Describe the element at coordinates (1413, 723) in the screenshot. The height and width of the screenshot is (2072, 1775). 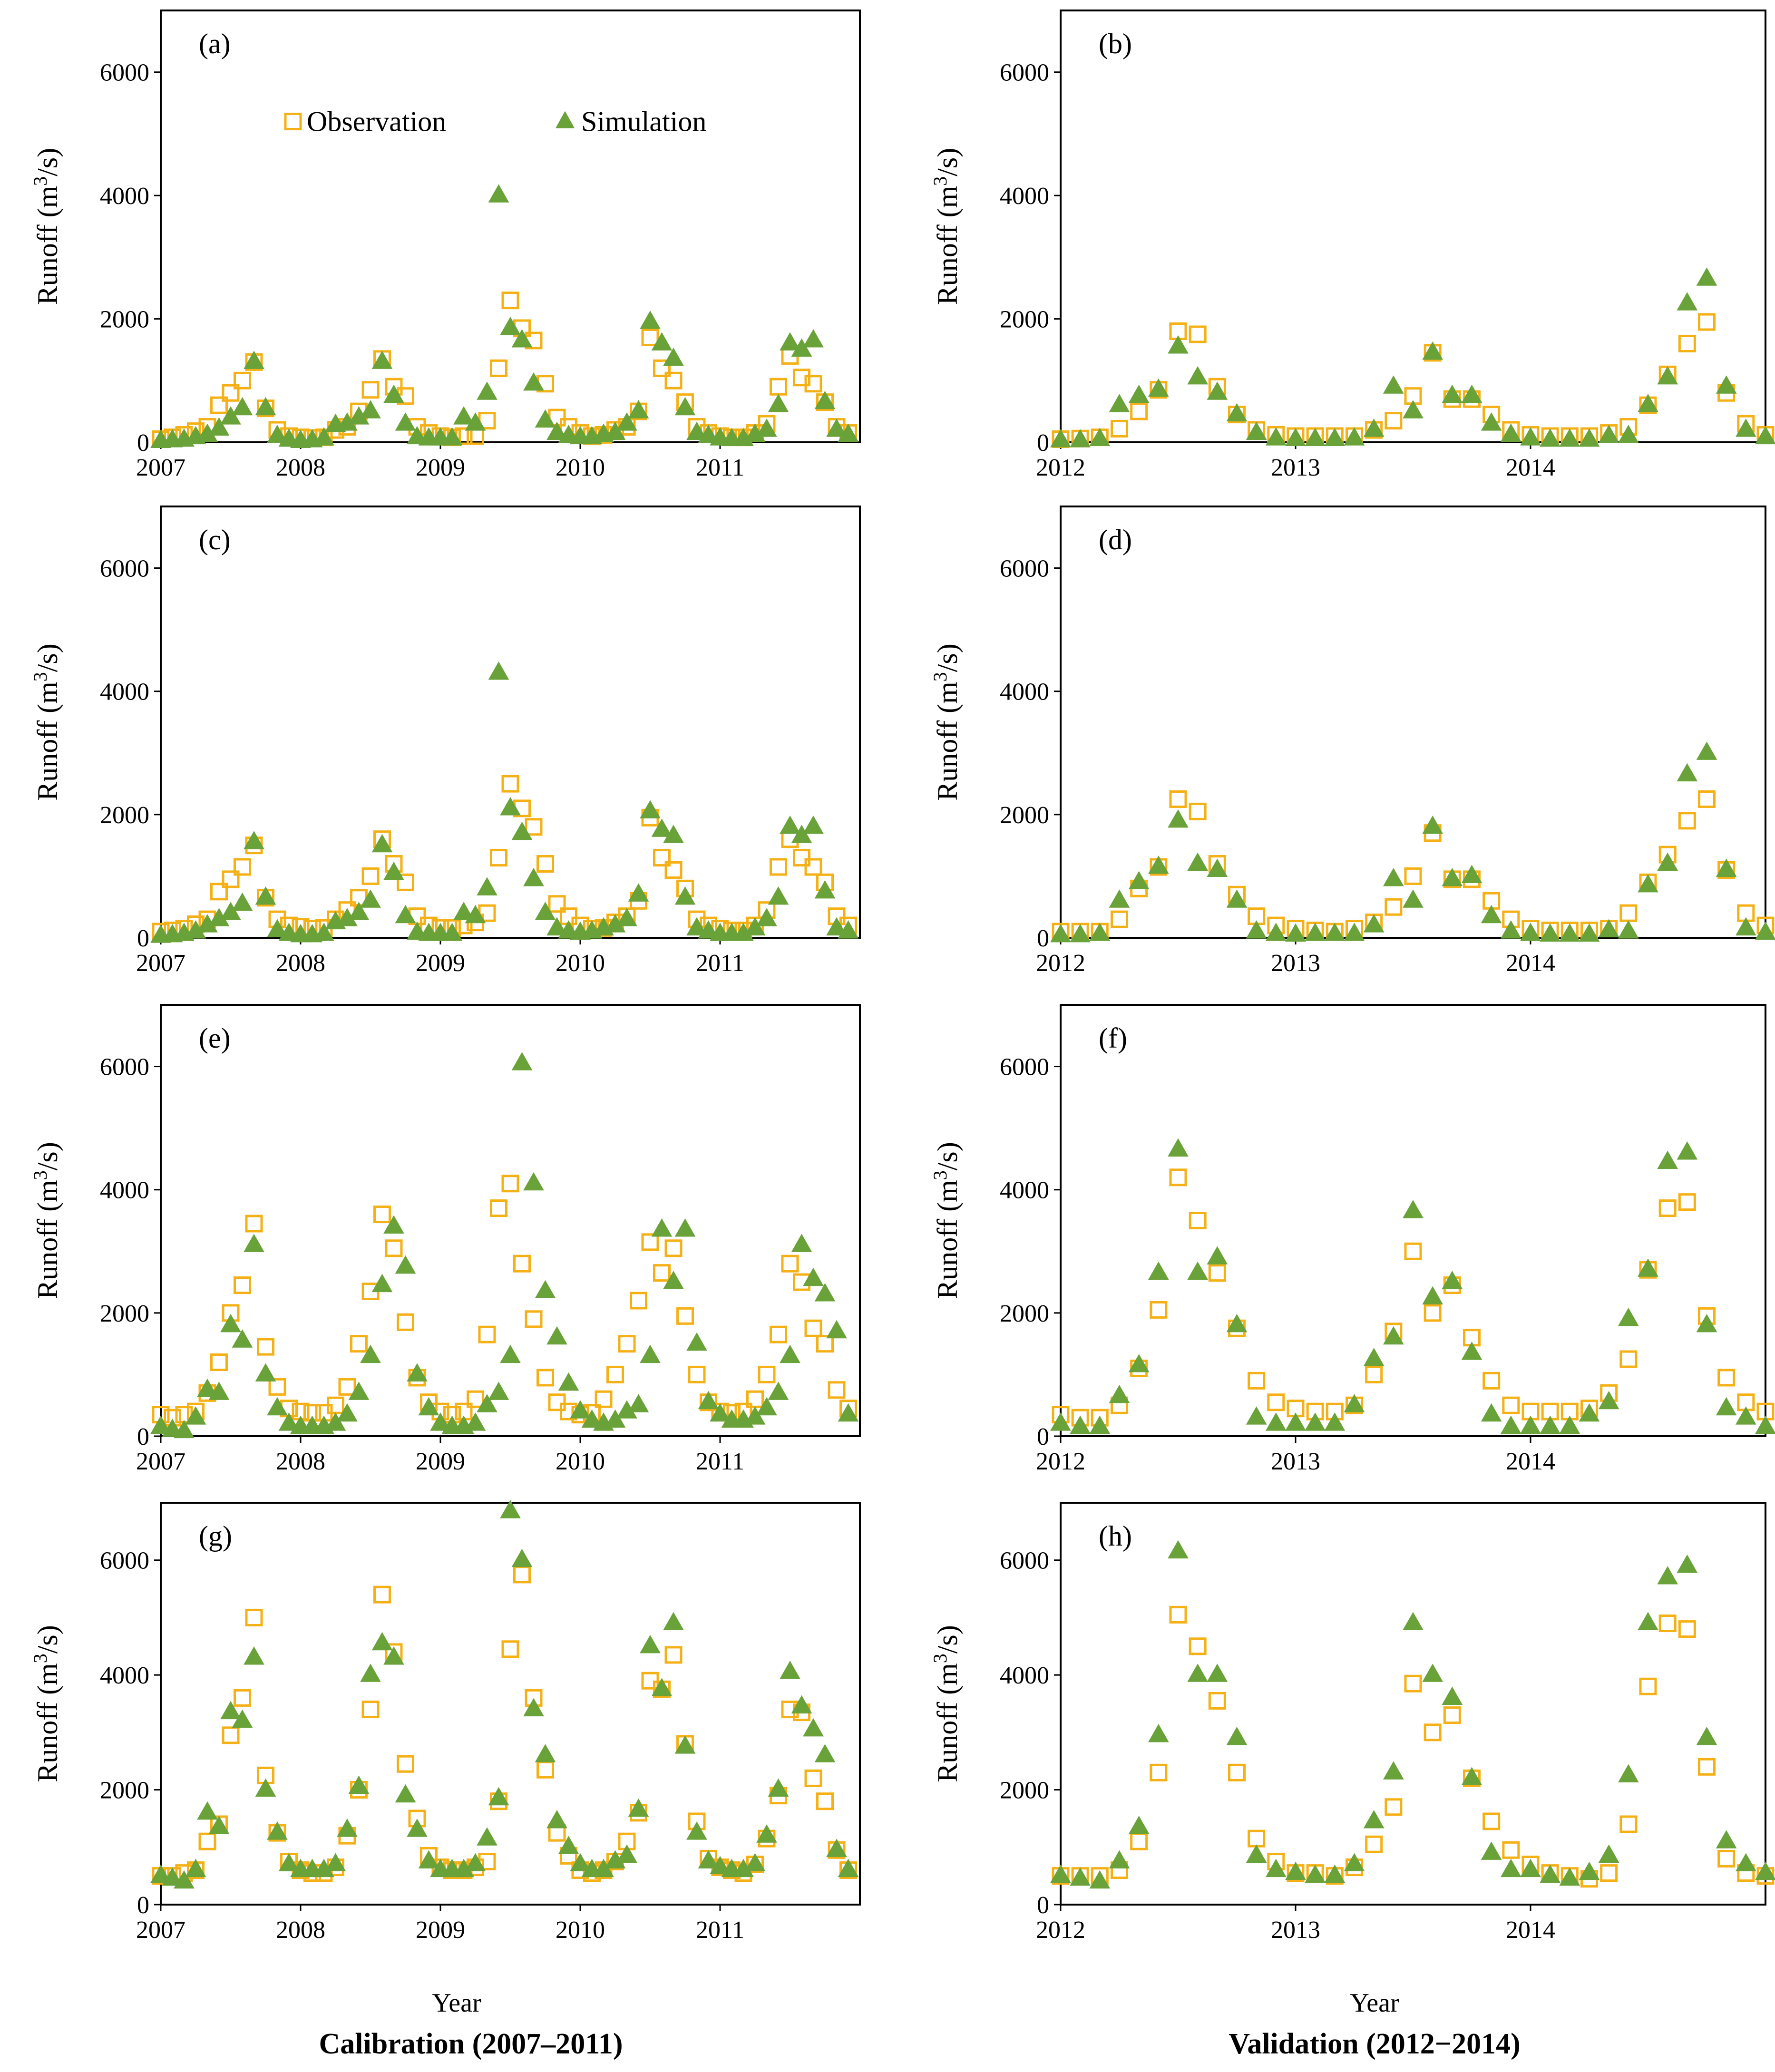
I see `plot-frame` at that location.